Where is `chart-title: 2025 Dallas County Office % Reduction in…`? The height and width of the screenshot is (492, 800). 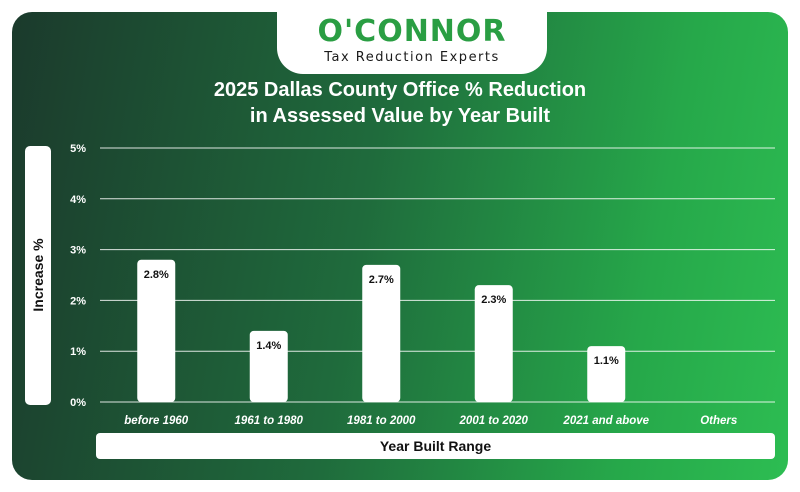
chart-title: 2025 Dallas County Office % Reduction in… is located at coordinates (400, 103).